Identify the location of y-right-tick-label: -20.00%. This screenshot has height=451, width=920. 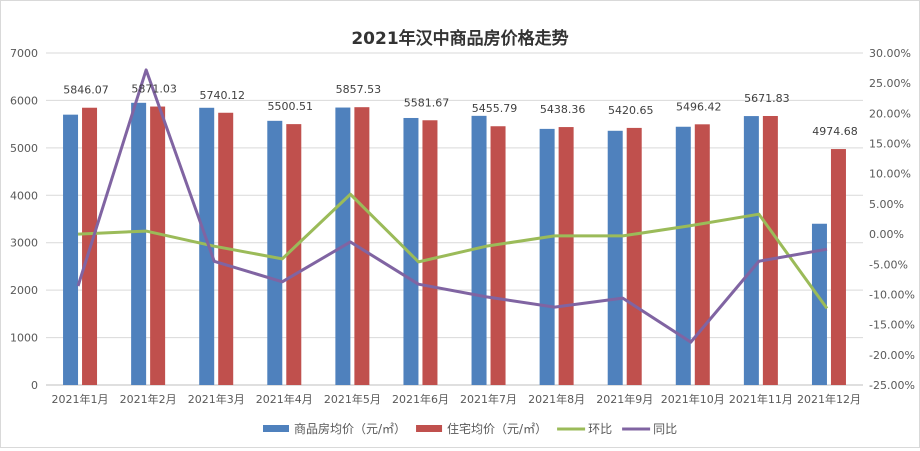
(892, 355).